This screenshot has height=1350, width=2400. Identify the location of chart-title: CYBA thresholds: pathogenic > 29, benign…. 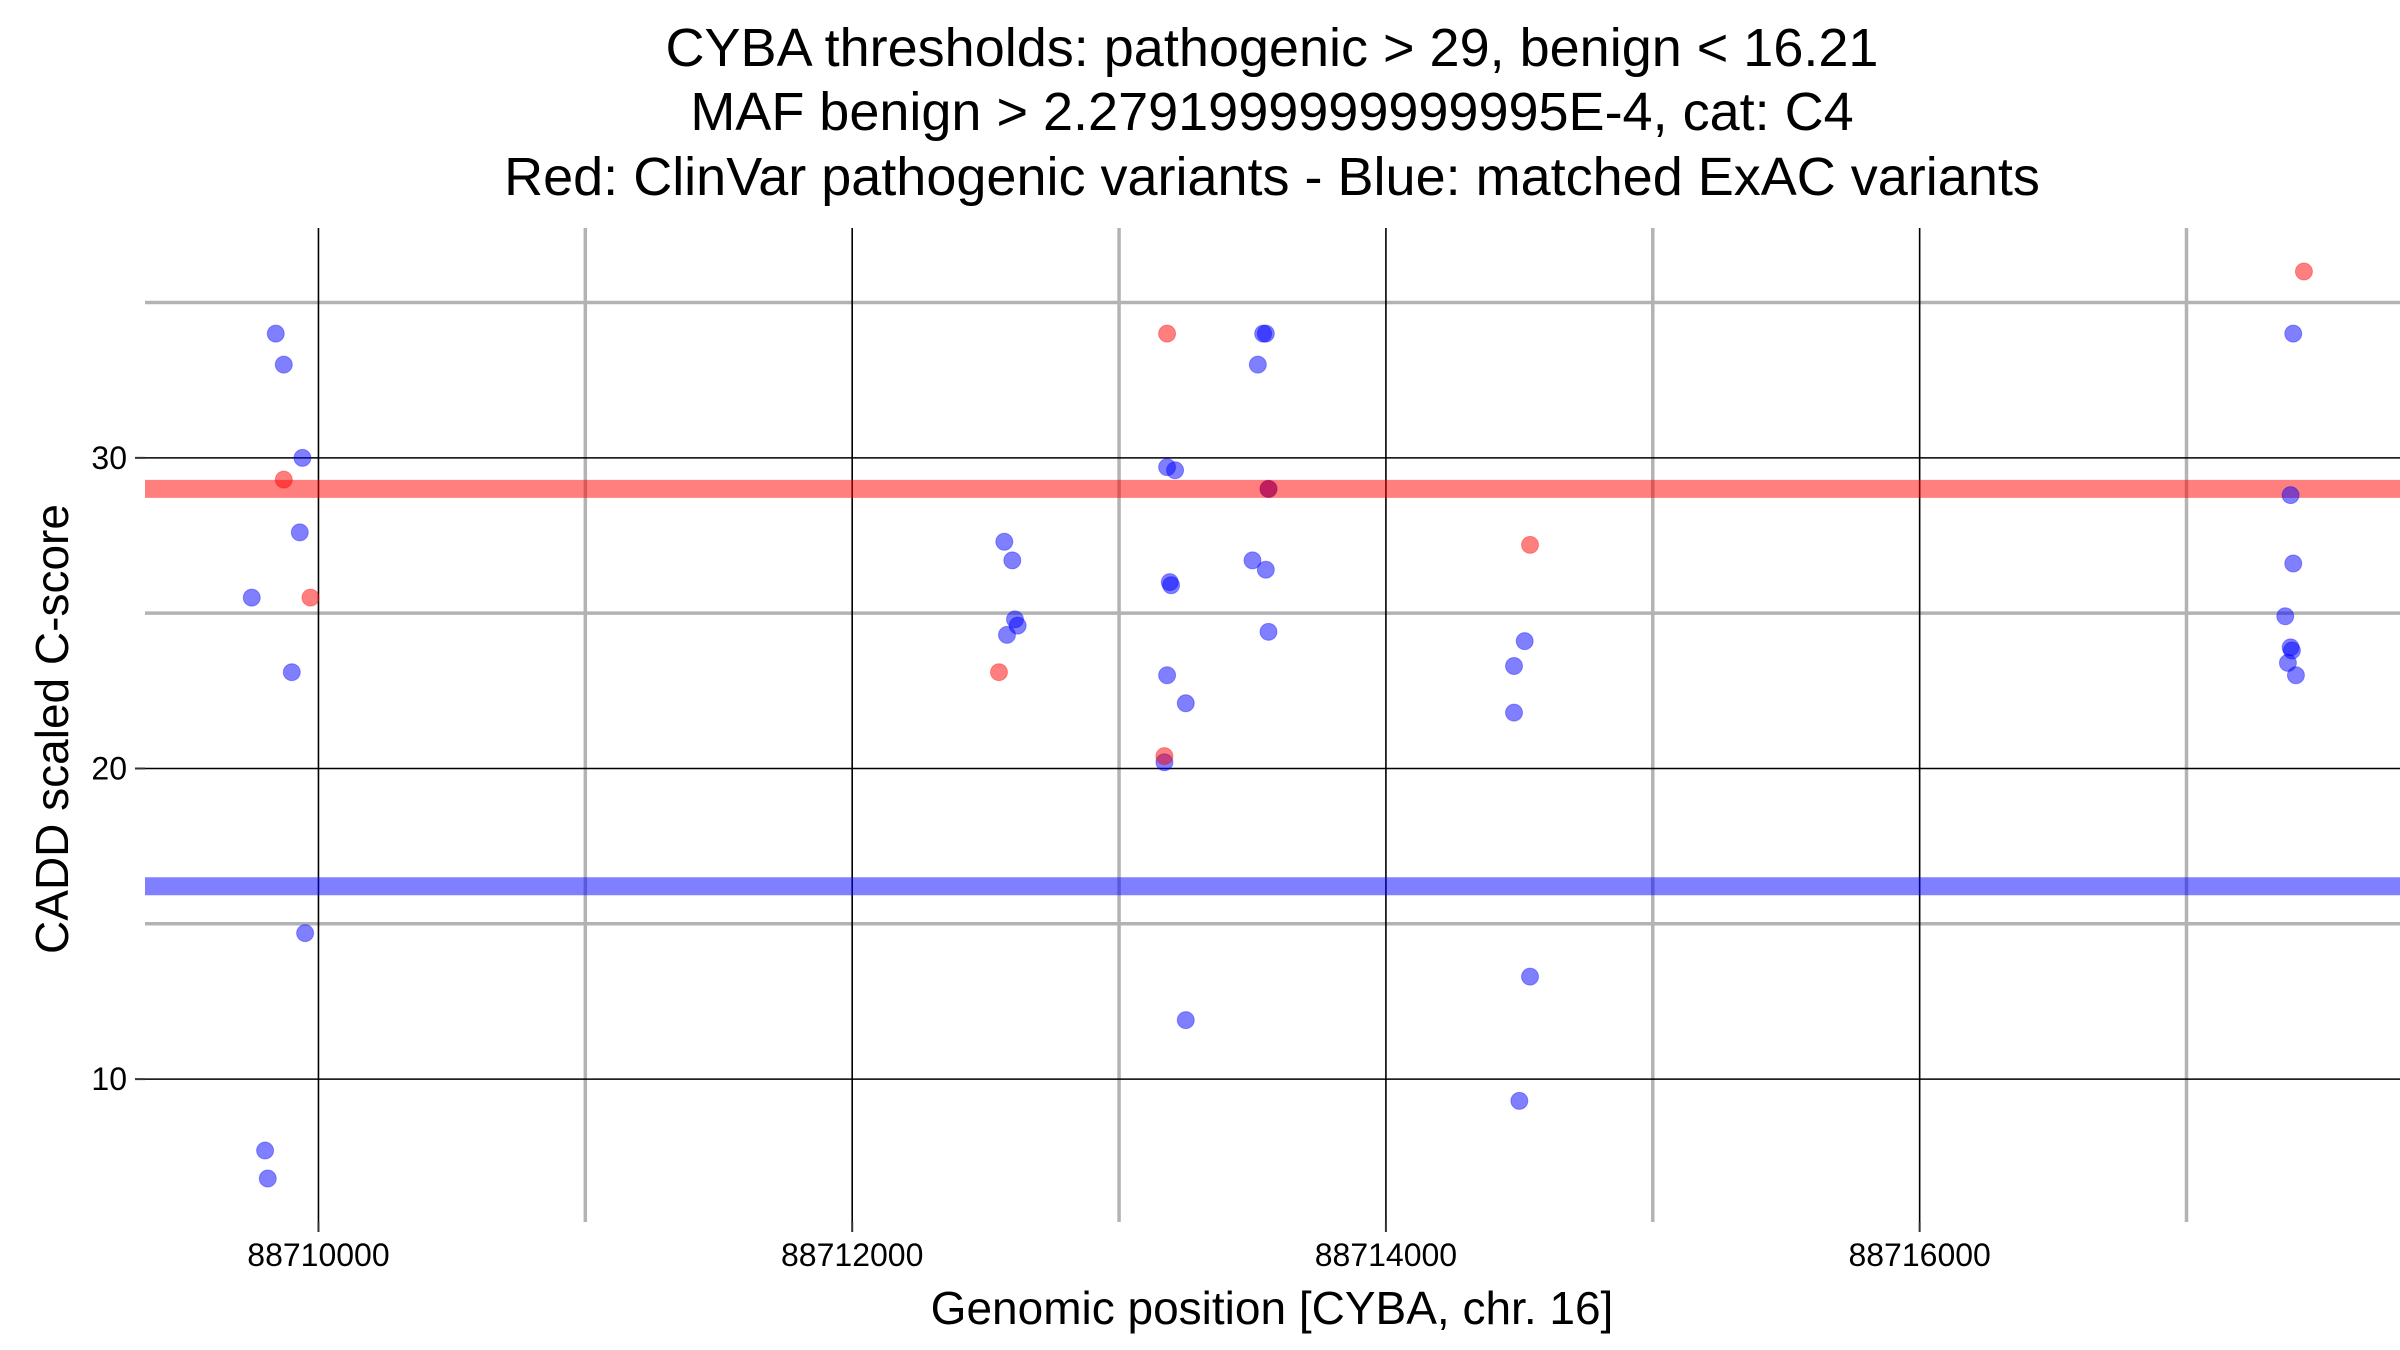
(1272, 112).